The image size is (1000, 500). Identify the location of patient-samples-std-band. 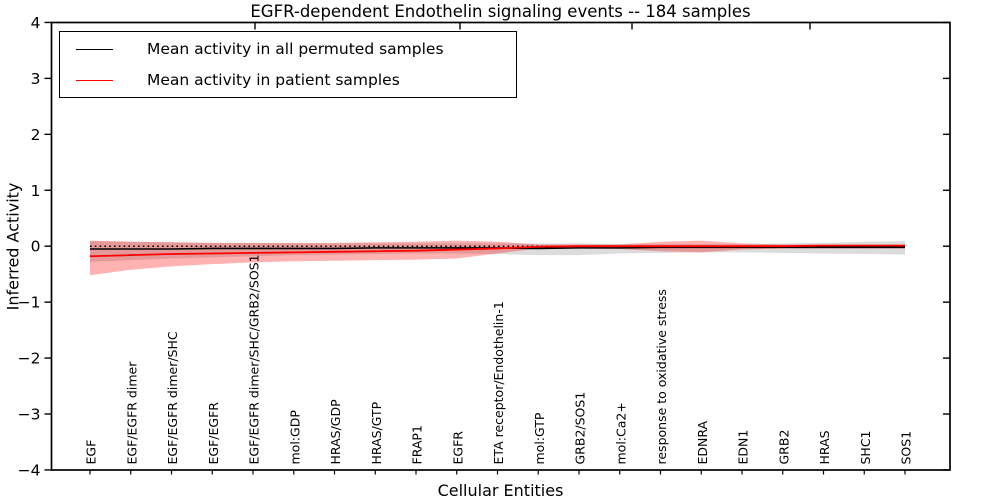
(497, 258).